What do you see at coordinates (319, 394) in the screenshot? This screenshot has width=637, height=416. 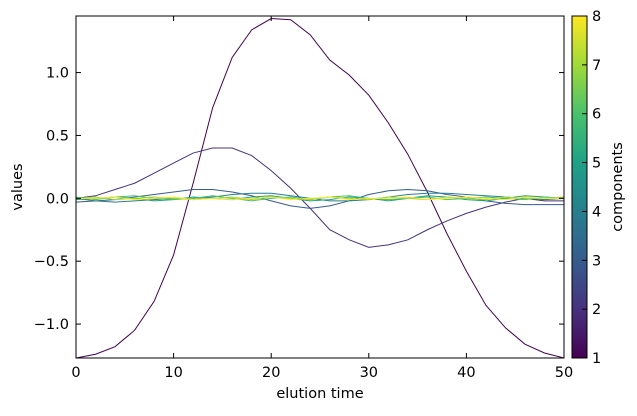 I see `x-axis-label: elution time` at bounding box center [319, 394].